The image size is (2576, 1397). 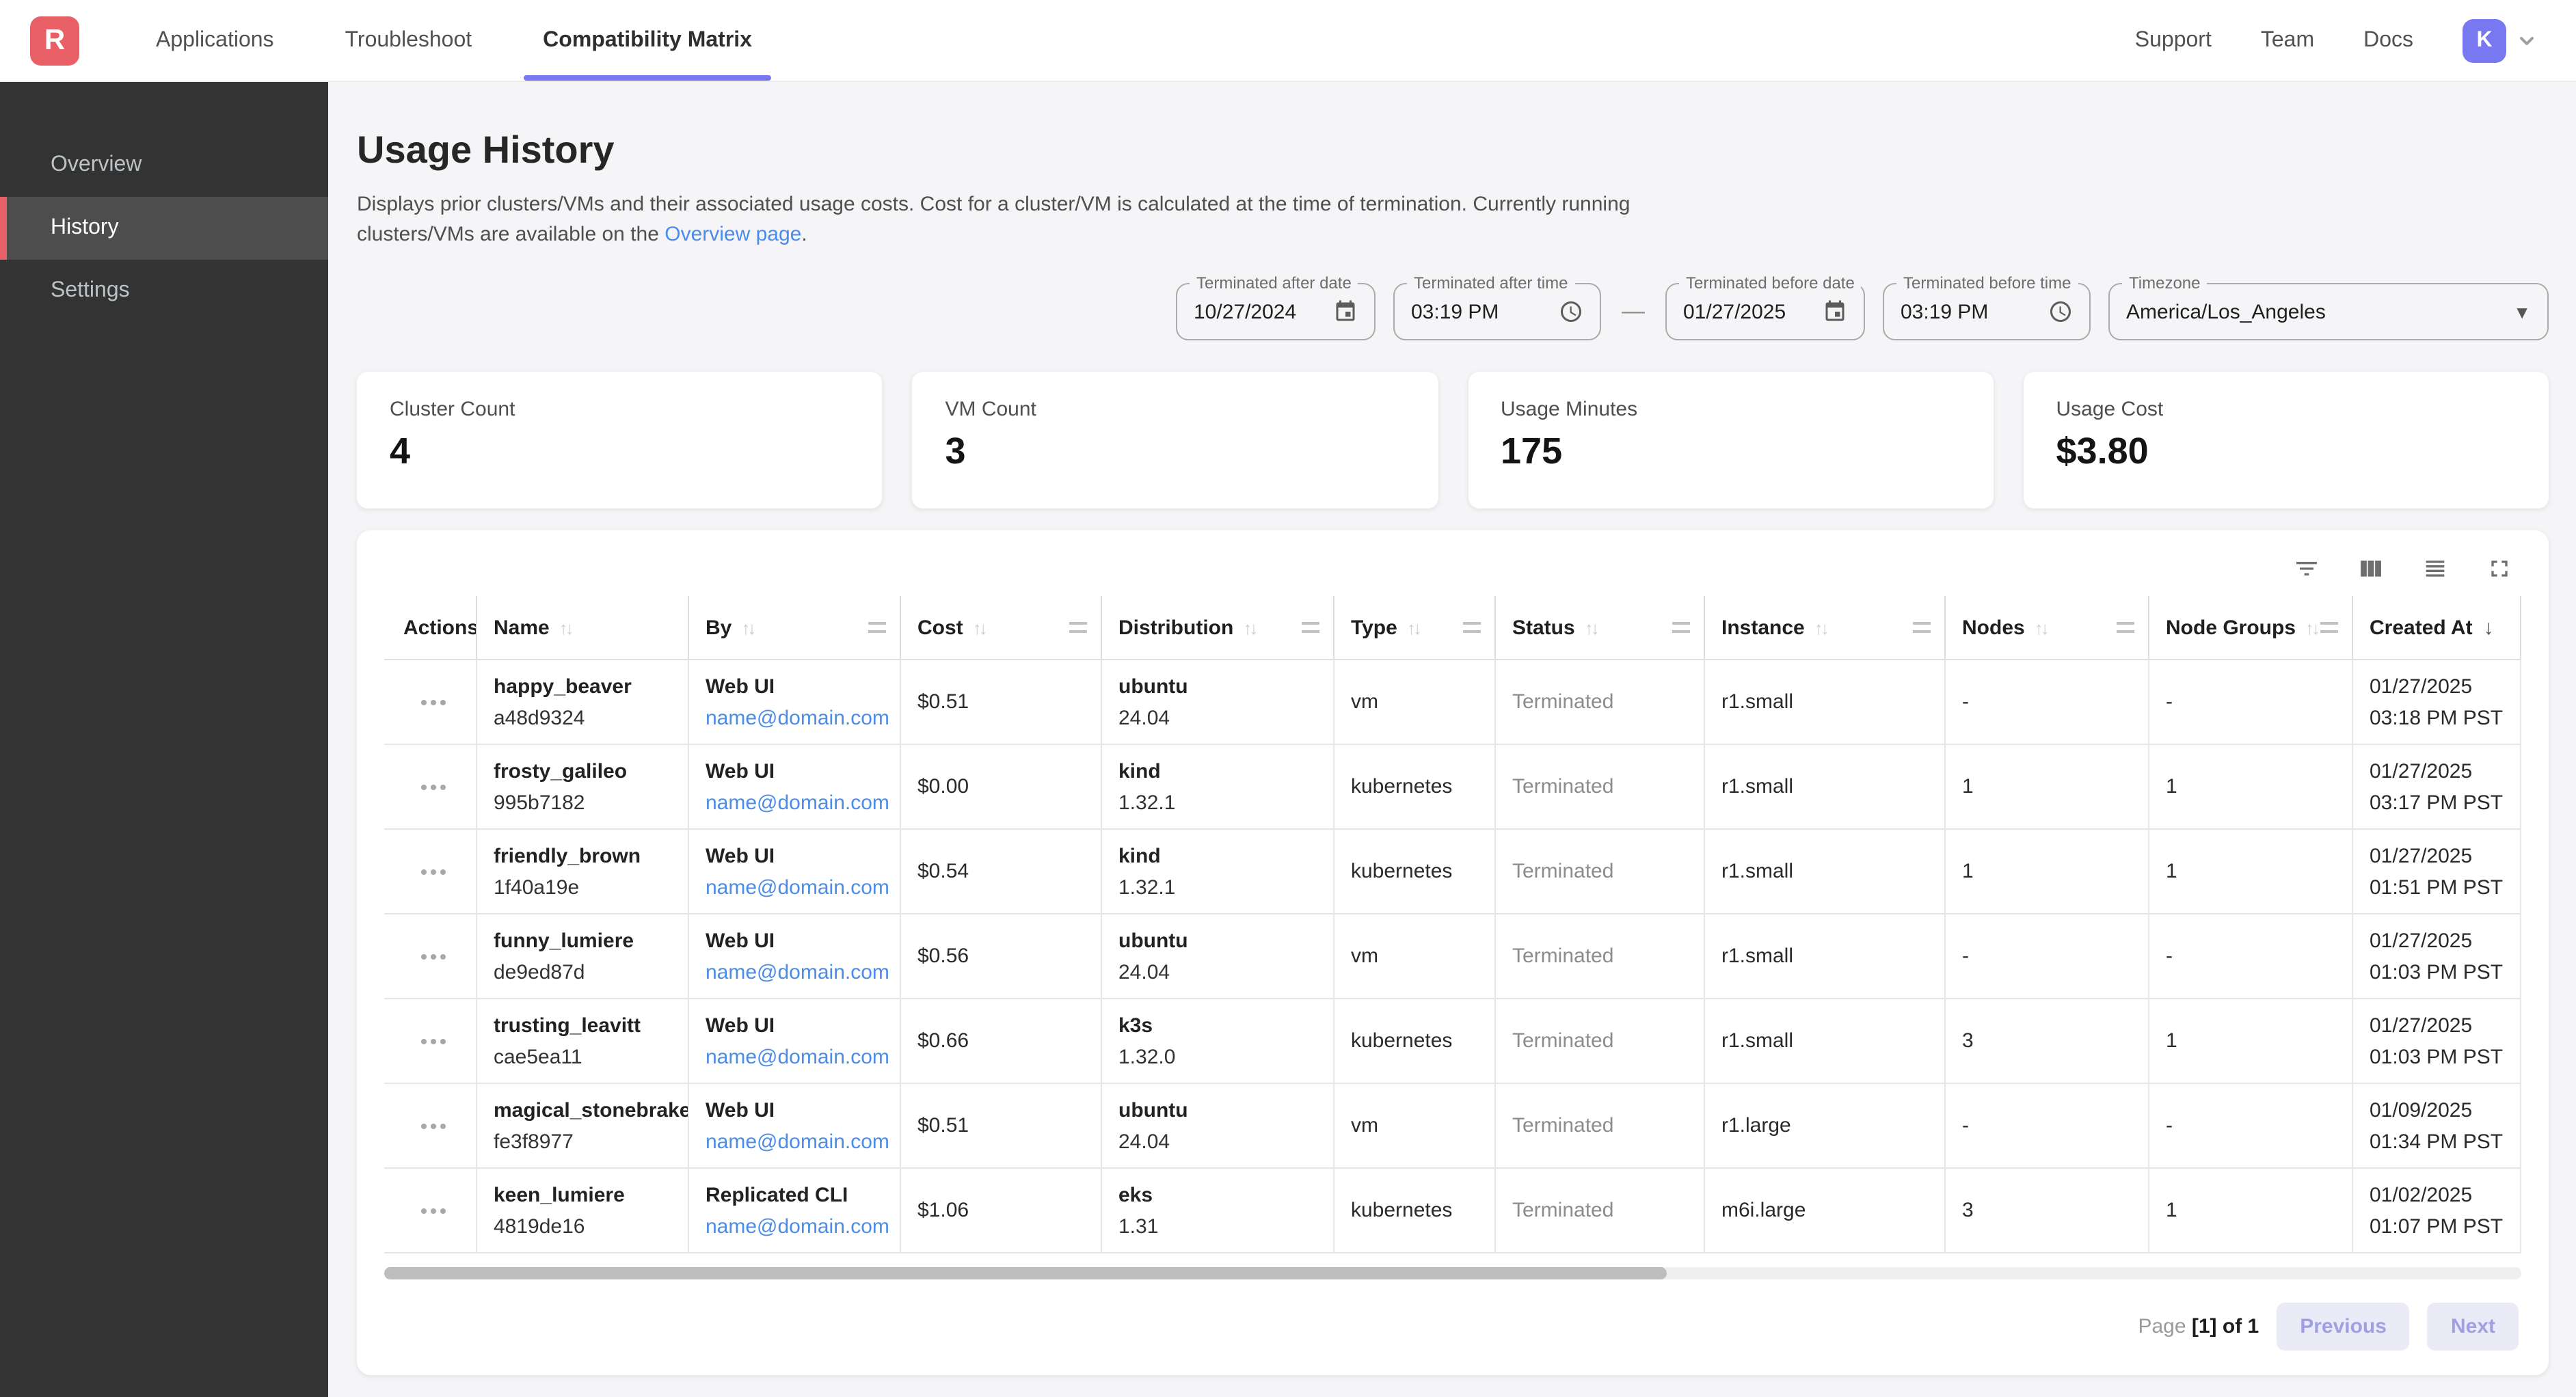 What do you see at coordinates (1770, 283) in the screenshot?
I see `field-label: Terminated before date` at bounding box center [1770, 283].